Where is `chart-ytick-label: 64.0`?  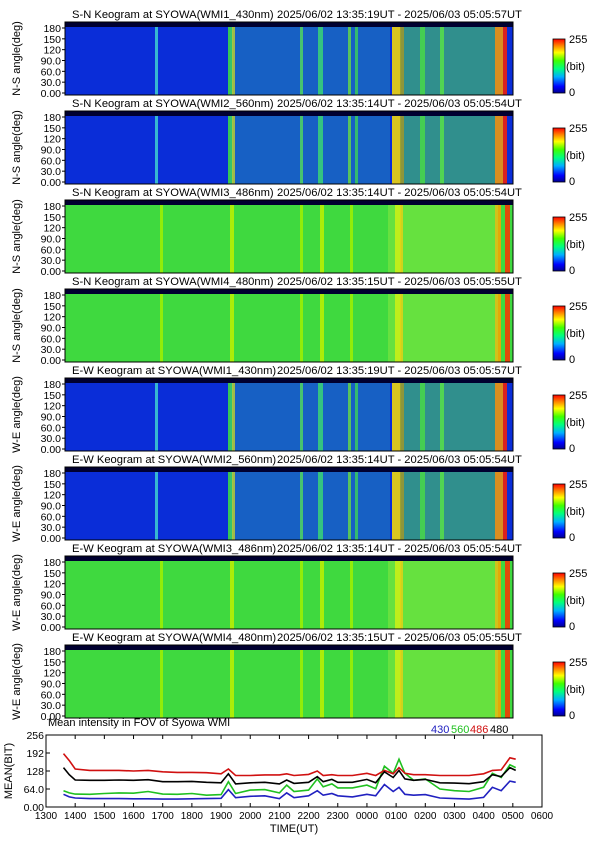
chart-ytick-label: 64.0 is located at coordinates (34, 790).